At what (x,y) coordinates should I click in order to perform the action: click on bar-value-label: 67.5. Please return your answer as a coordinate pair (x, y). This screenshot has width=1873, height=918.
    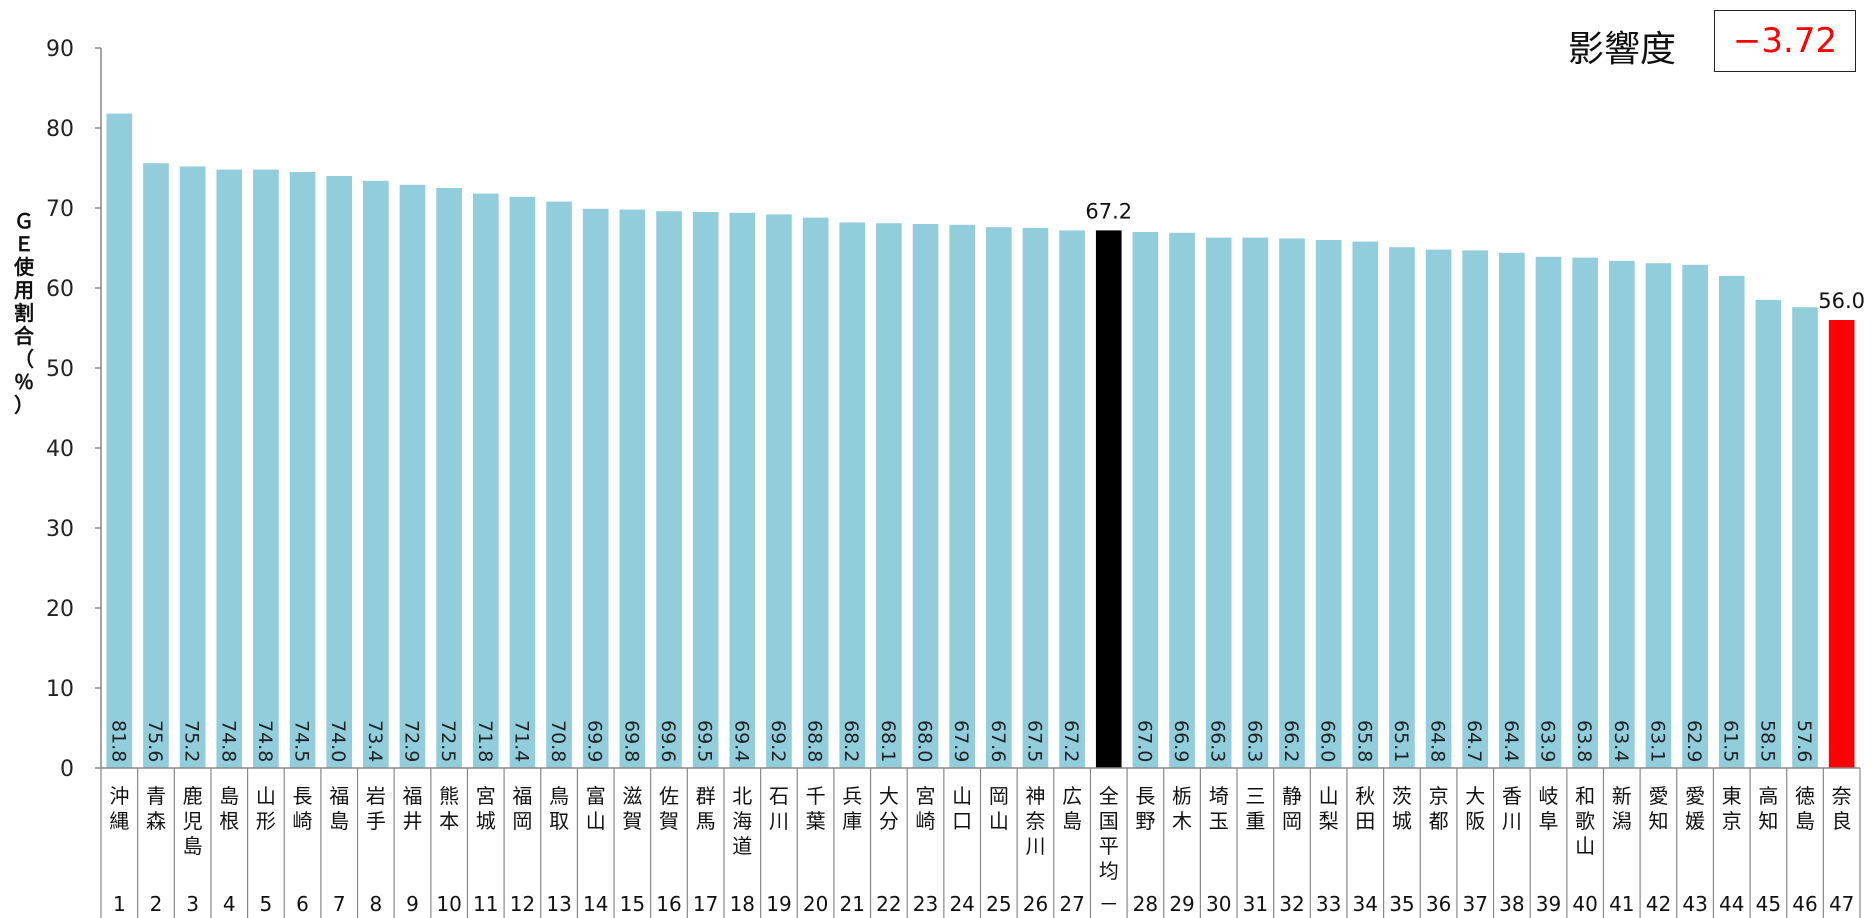
    Looking at the image, I should click on (1034, 741).